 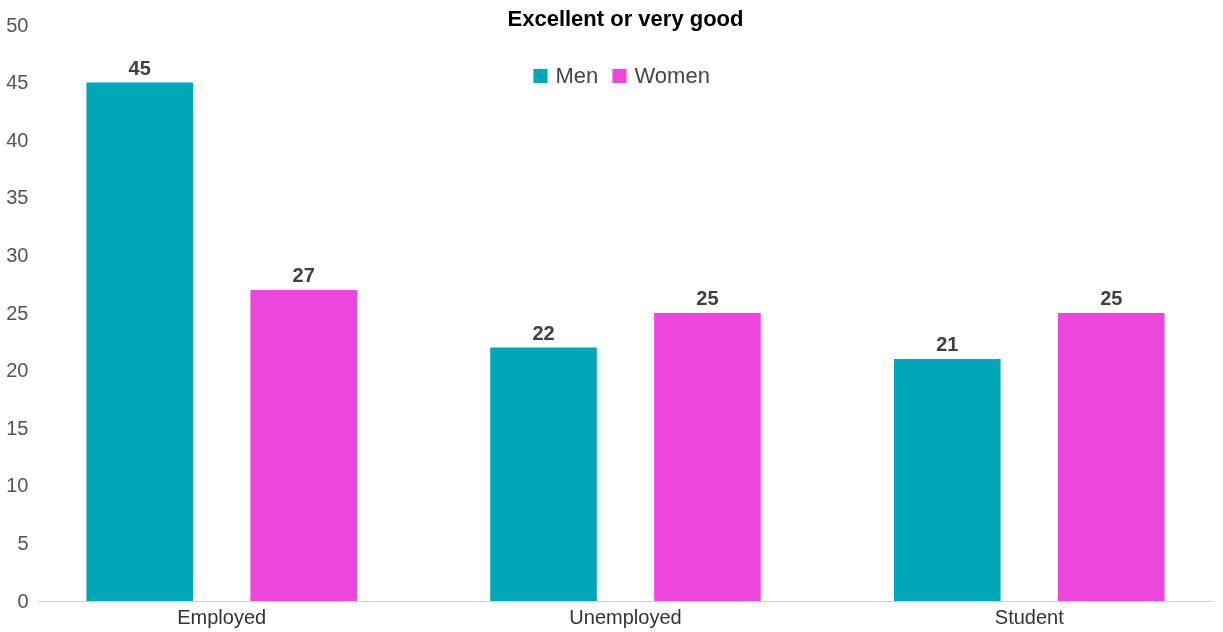 What do you see at coordinates (17, 82) in the screenshot?
I see `y-tick-label: 45` at bounding box center [17, 82].